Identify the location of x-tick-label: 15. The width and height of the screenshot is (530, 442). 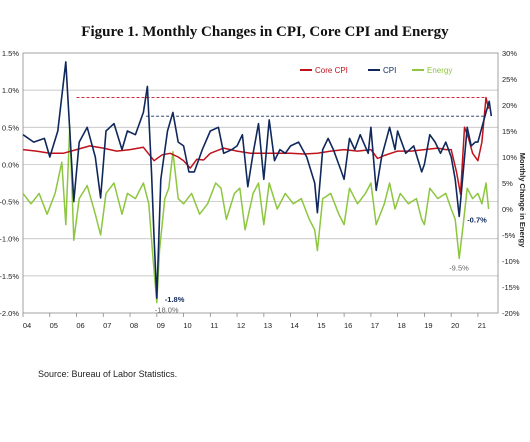
(321, 325).